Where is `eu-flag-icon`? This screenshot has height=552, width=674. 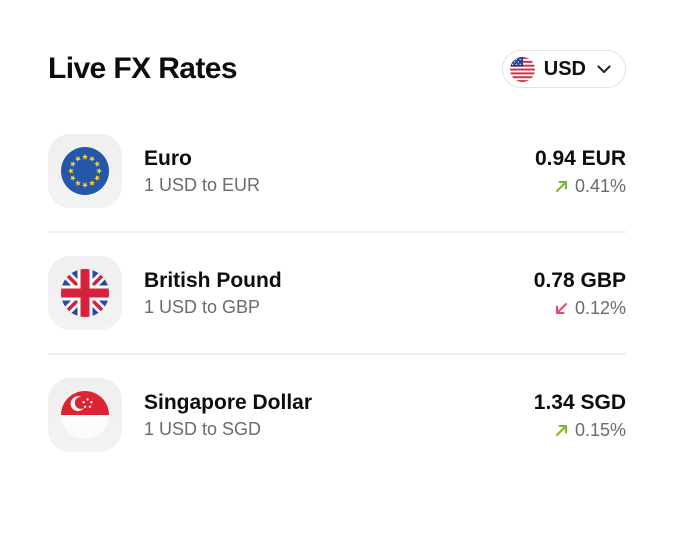 eu-flag-icon is located at coordinates (85, 171).